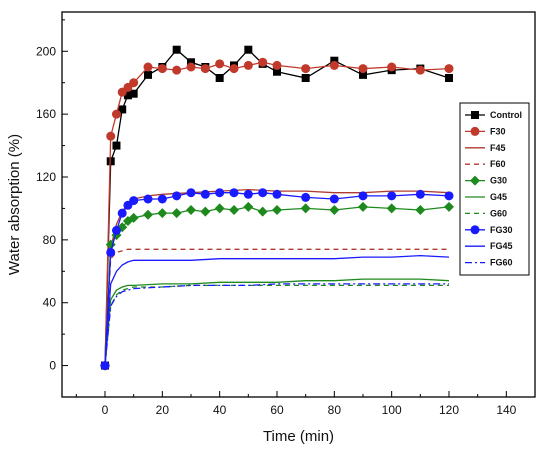  I want to click on legend-label: F30, so click(498, 131).